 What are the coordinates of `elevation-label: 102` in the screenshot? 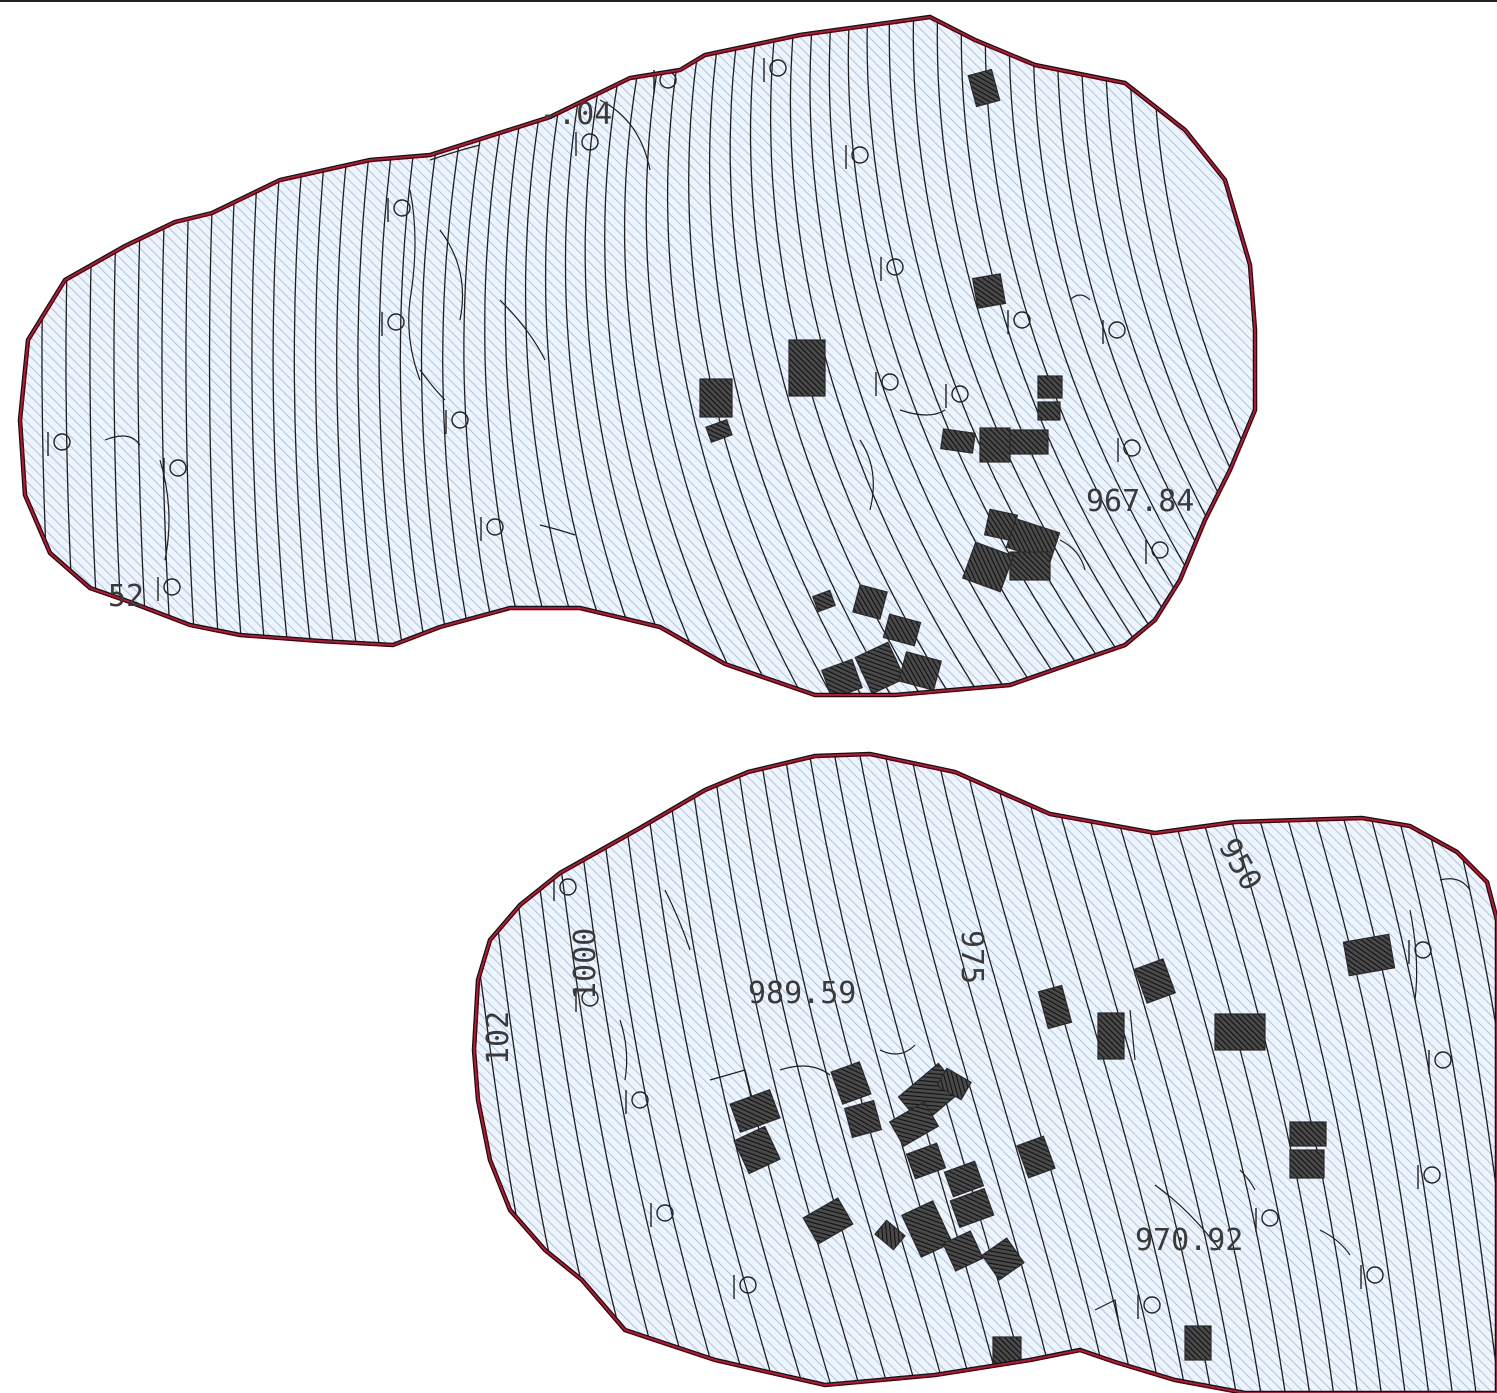 It's located at (498, 1038).